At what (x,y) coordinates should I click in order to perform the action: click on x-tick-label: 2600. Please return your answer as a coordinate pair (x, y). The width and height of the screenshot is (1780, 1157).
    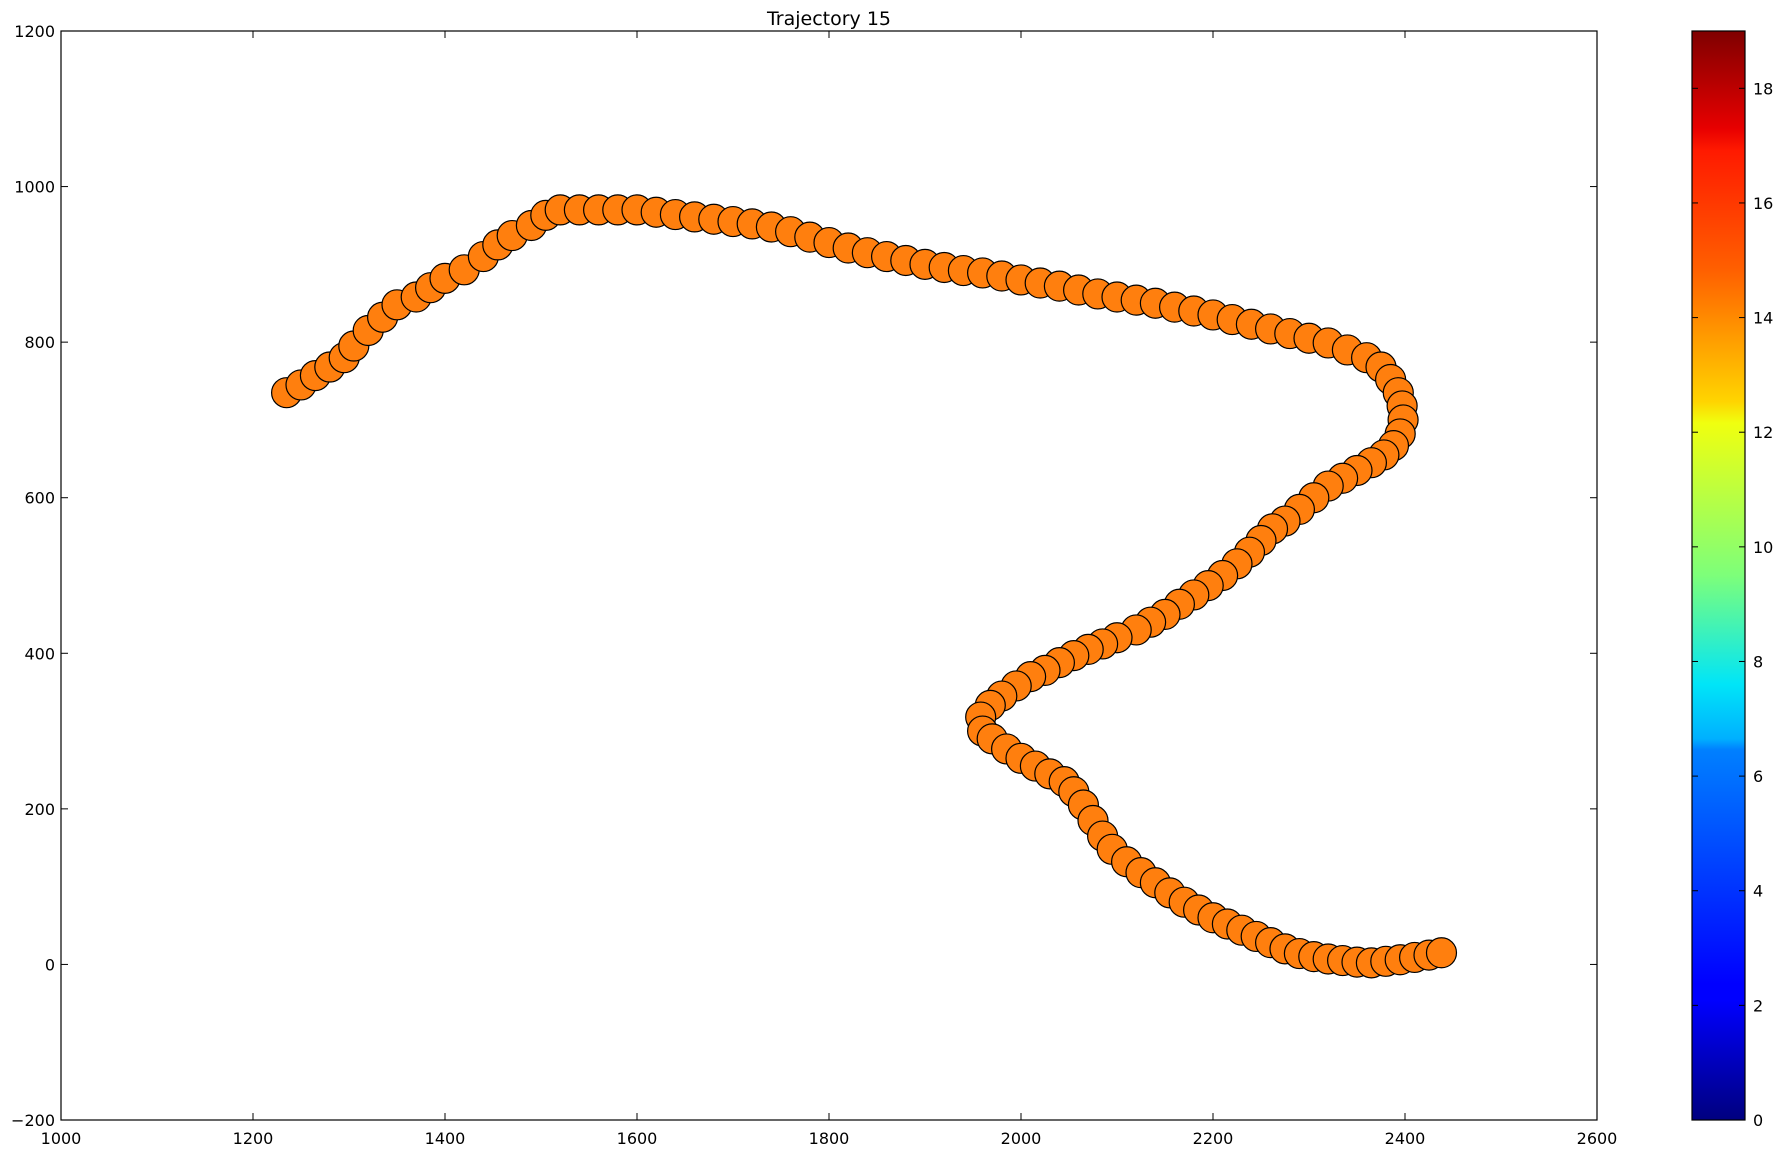
    Looking at the image, I should click on (1597, 1138).